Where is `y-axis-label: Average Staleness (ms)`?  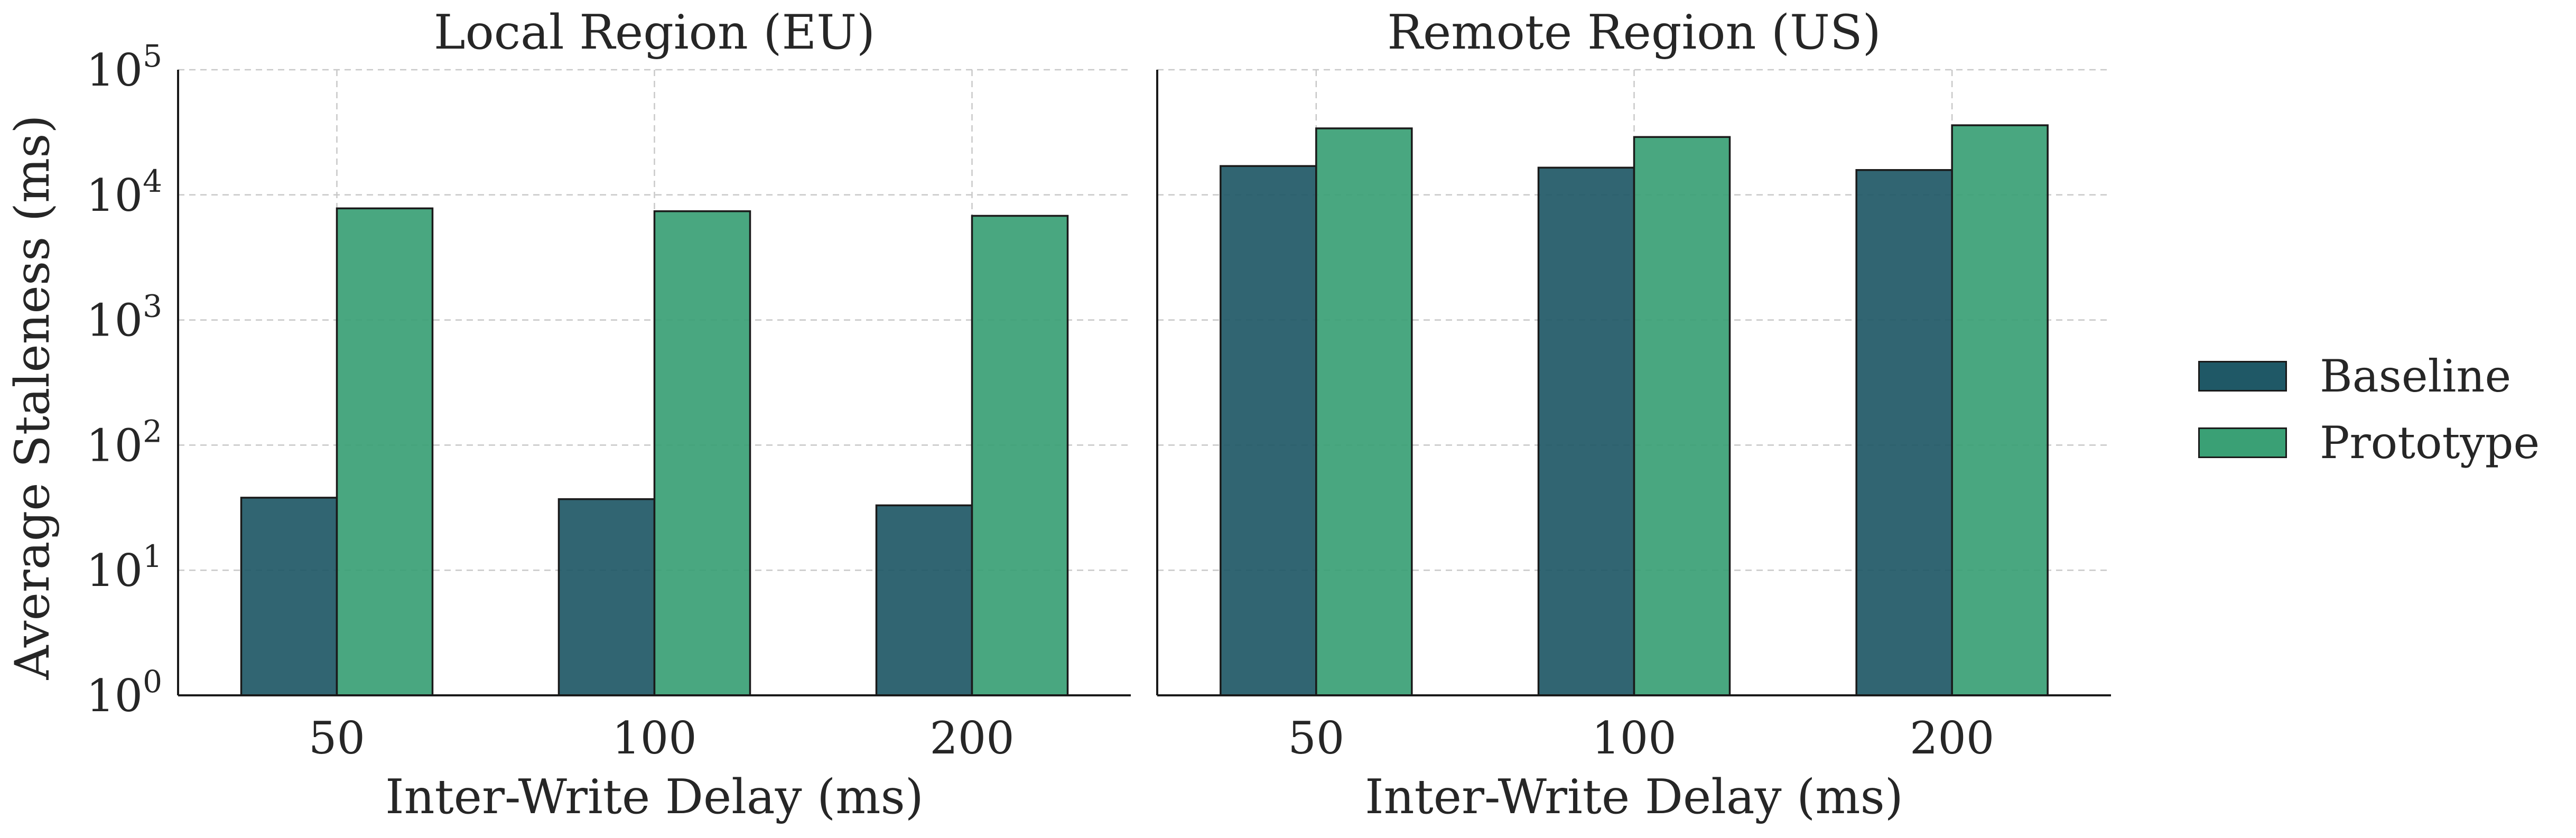
y-axis-label: Average Staleness (ms) is located at coordinates (32, 398).